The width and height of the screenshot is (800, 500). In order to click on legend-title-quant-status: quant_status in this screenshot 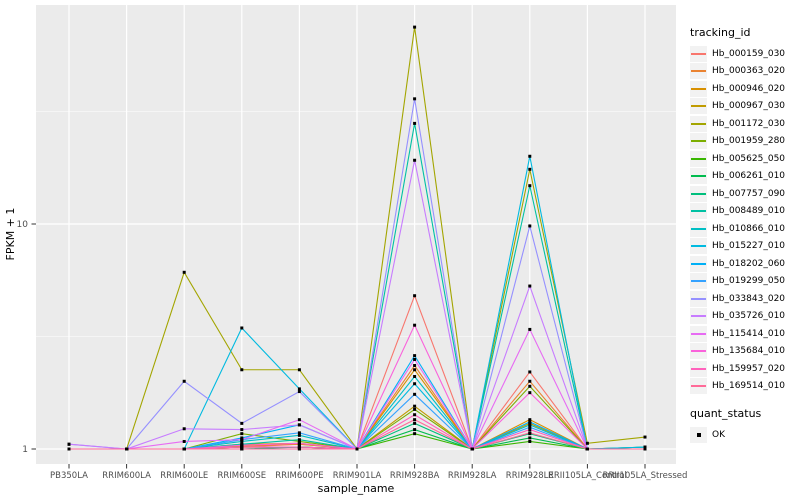, I will do `click(726, 413)`.